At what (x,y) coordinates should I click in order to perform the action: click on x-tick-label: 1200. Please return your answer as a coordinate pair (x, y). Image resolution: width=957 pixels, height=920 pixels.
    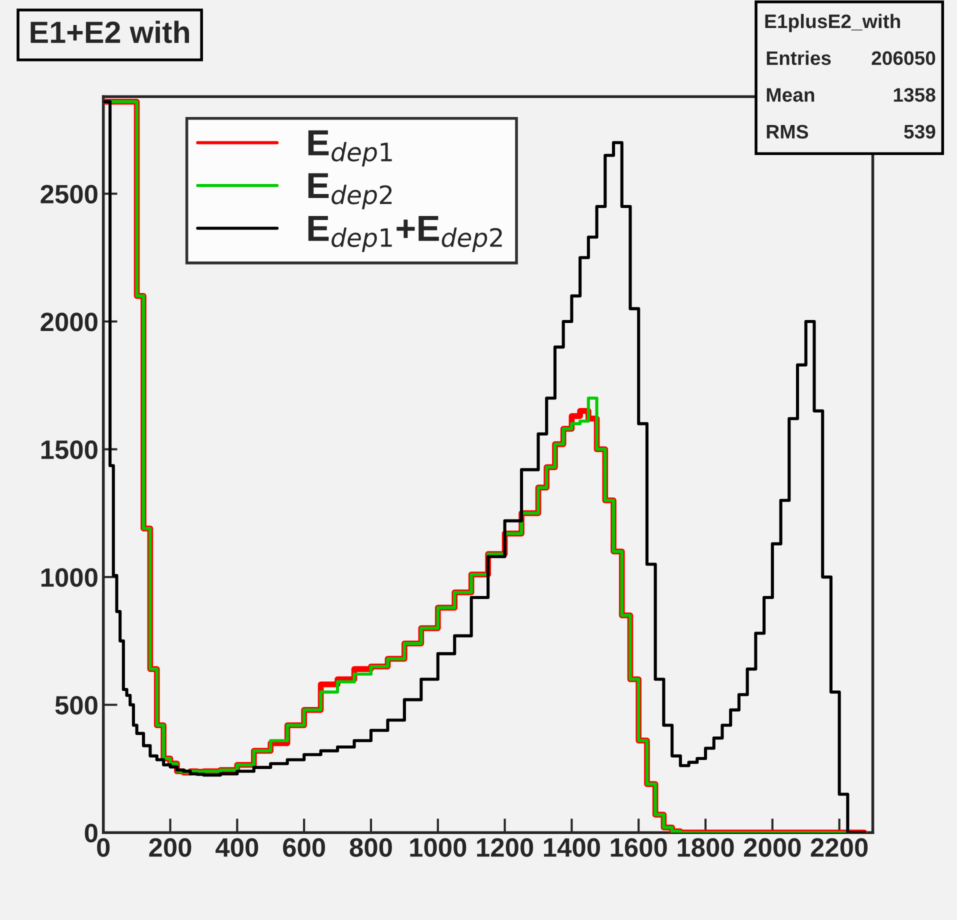
    Looking at the image, I should click on (505, 847).